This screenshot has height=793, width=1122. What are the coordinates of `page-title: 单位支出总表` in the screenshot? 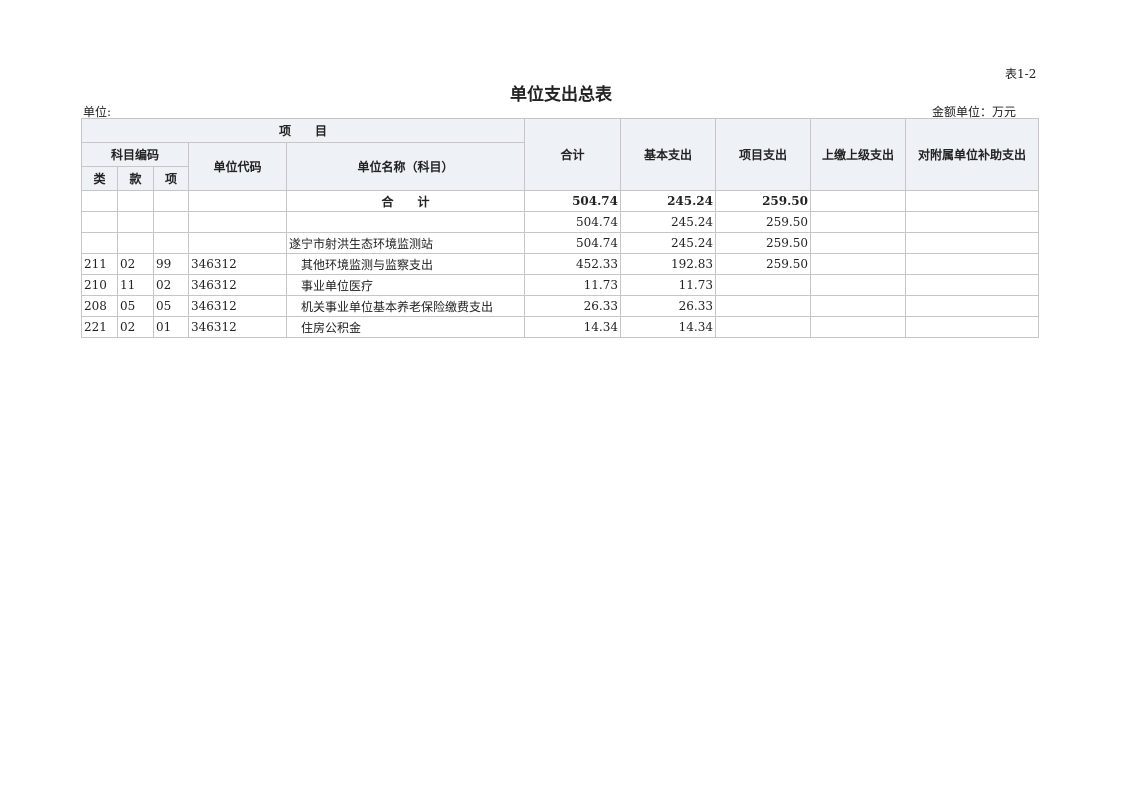 It's located at (561, 95).